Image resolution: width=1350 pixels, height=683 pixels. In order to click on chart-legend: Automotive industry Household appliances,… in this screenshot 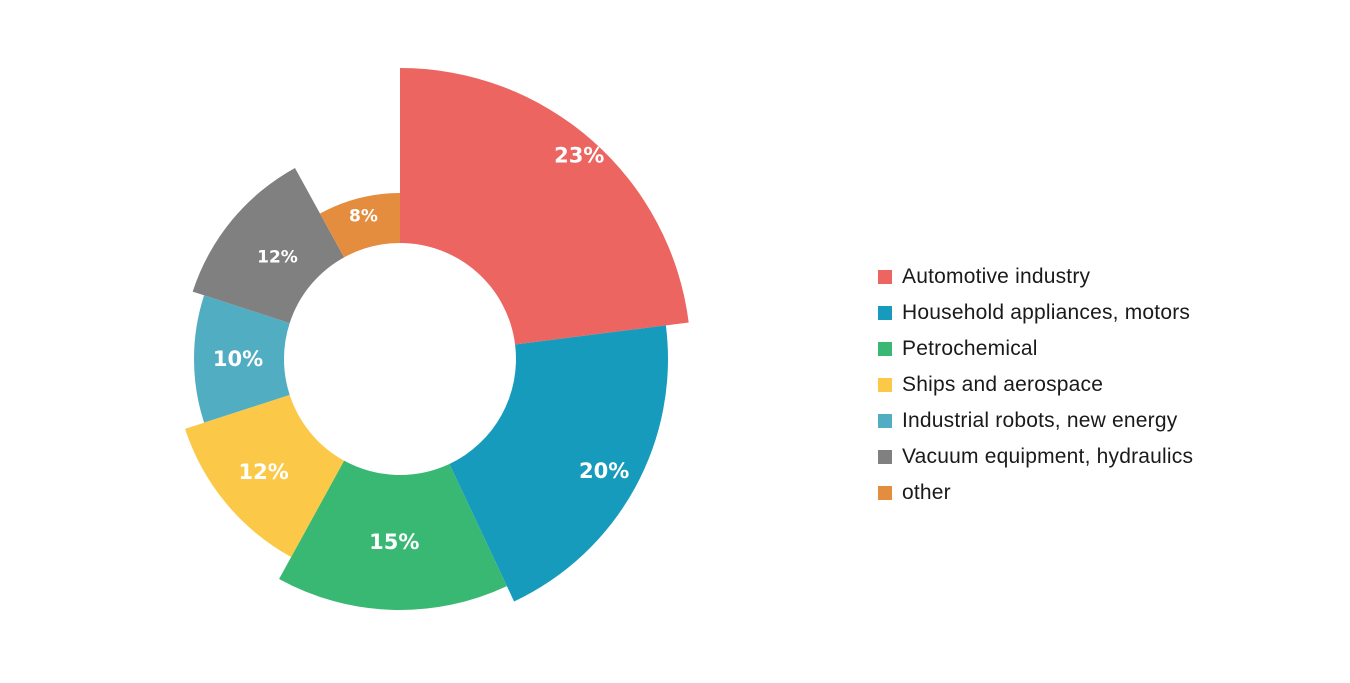, I will do `click(1035, 385)`.